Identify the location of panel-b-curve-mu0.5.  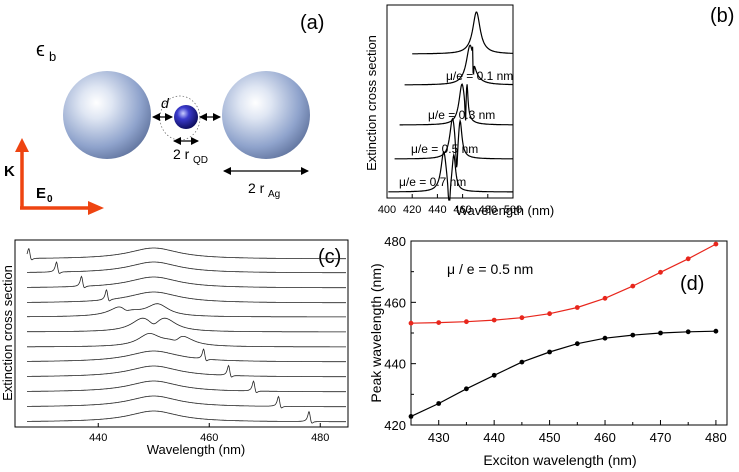
(453, 142).